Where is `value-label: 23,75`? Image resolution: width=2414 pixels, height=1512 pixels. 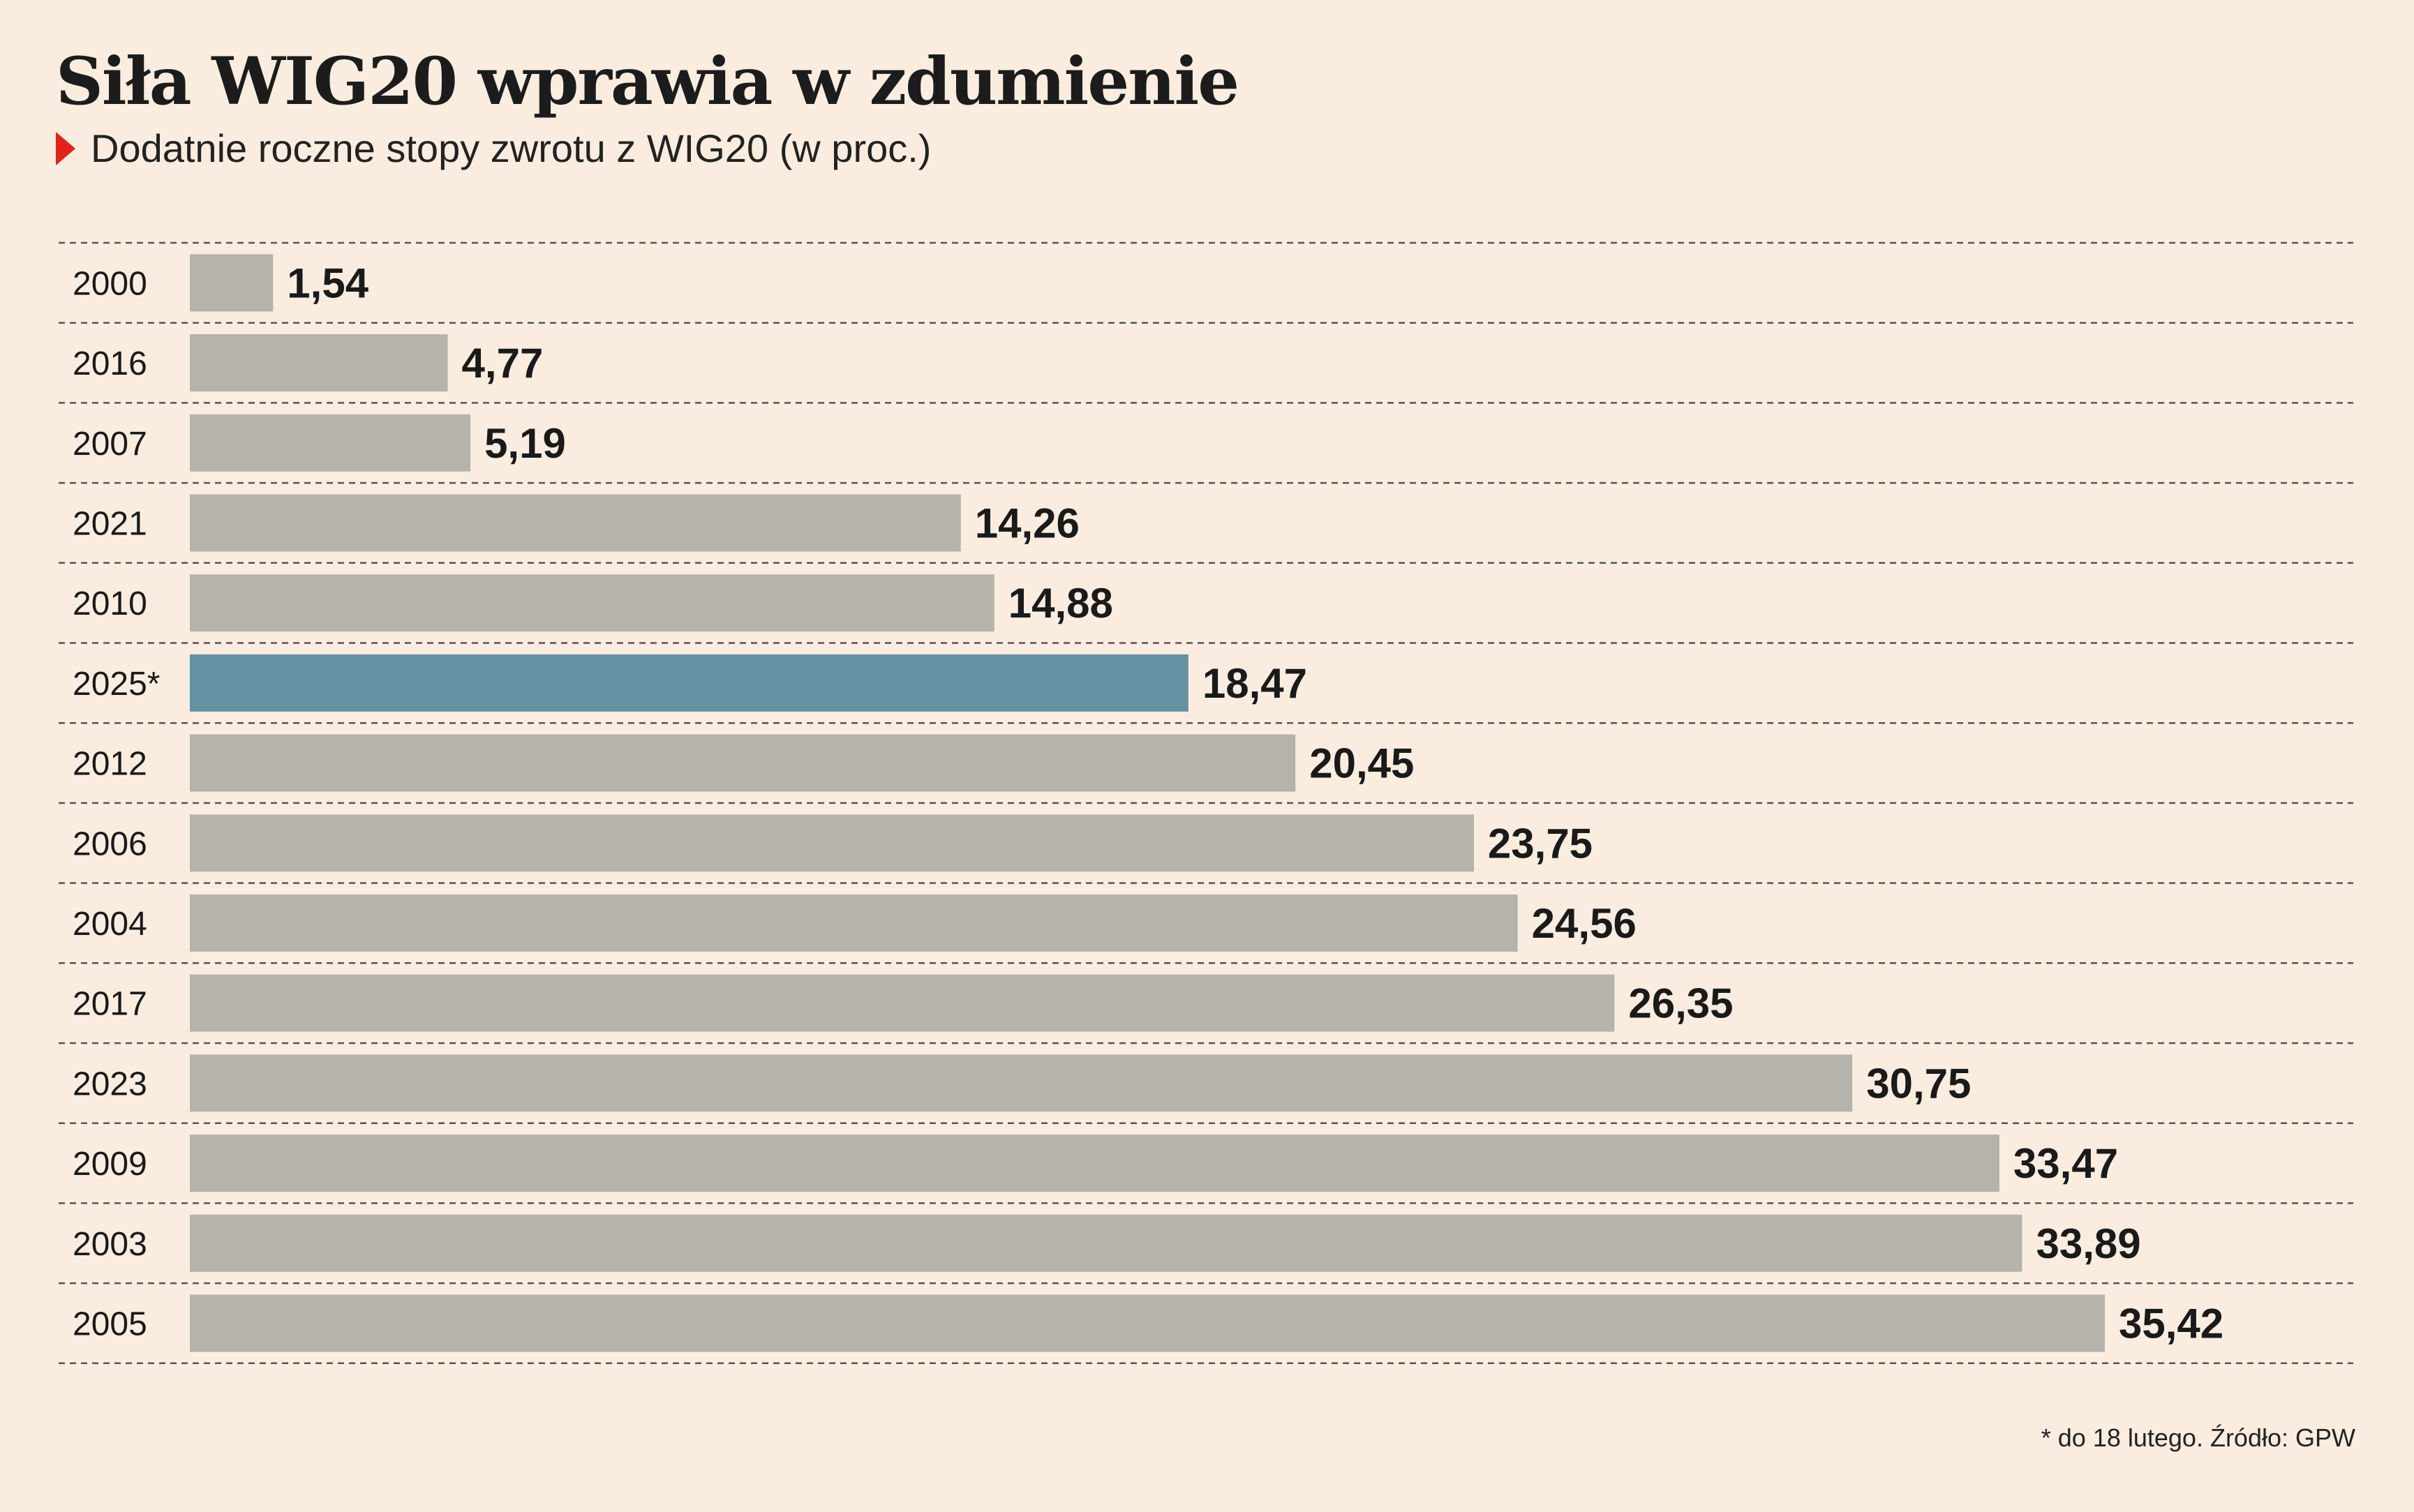 value-label: 23,75 is located at coordinates (1541, 843).